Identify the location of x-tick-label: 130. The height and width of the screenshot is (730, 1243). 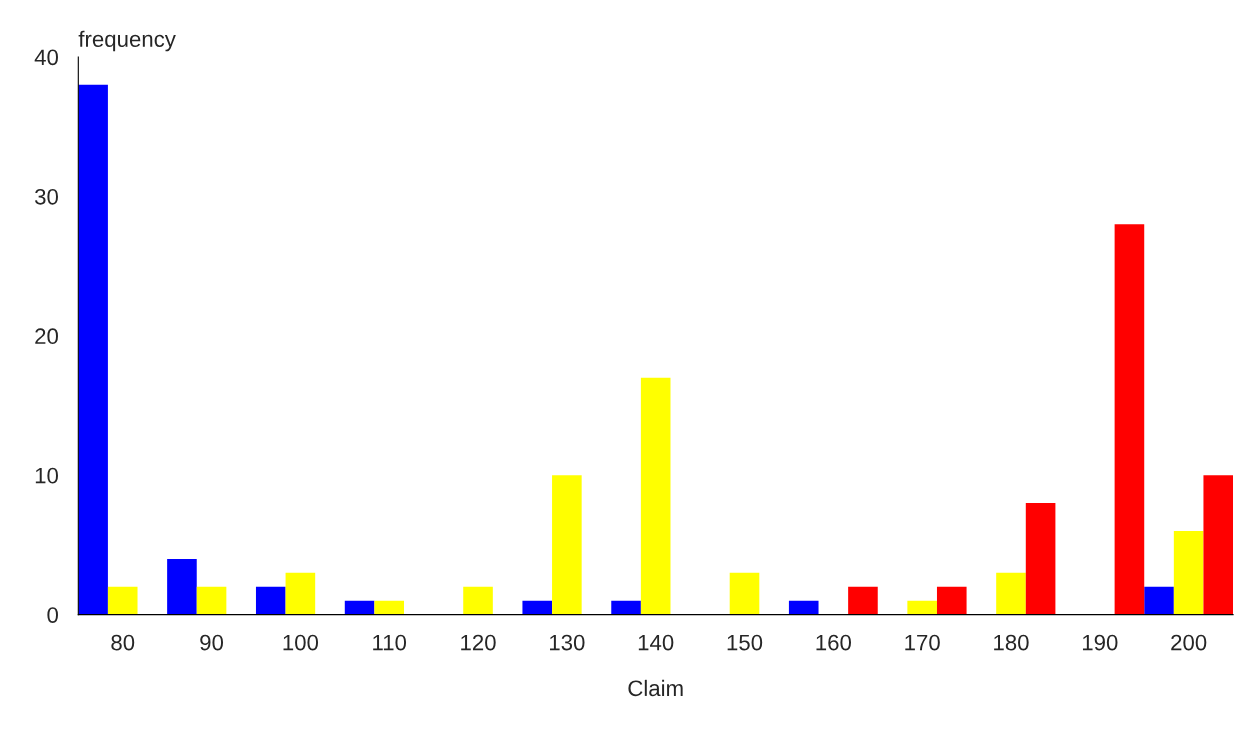
(567, 642).